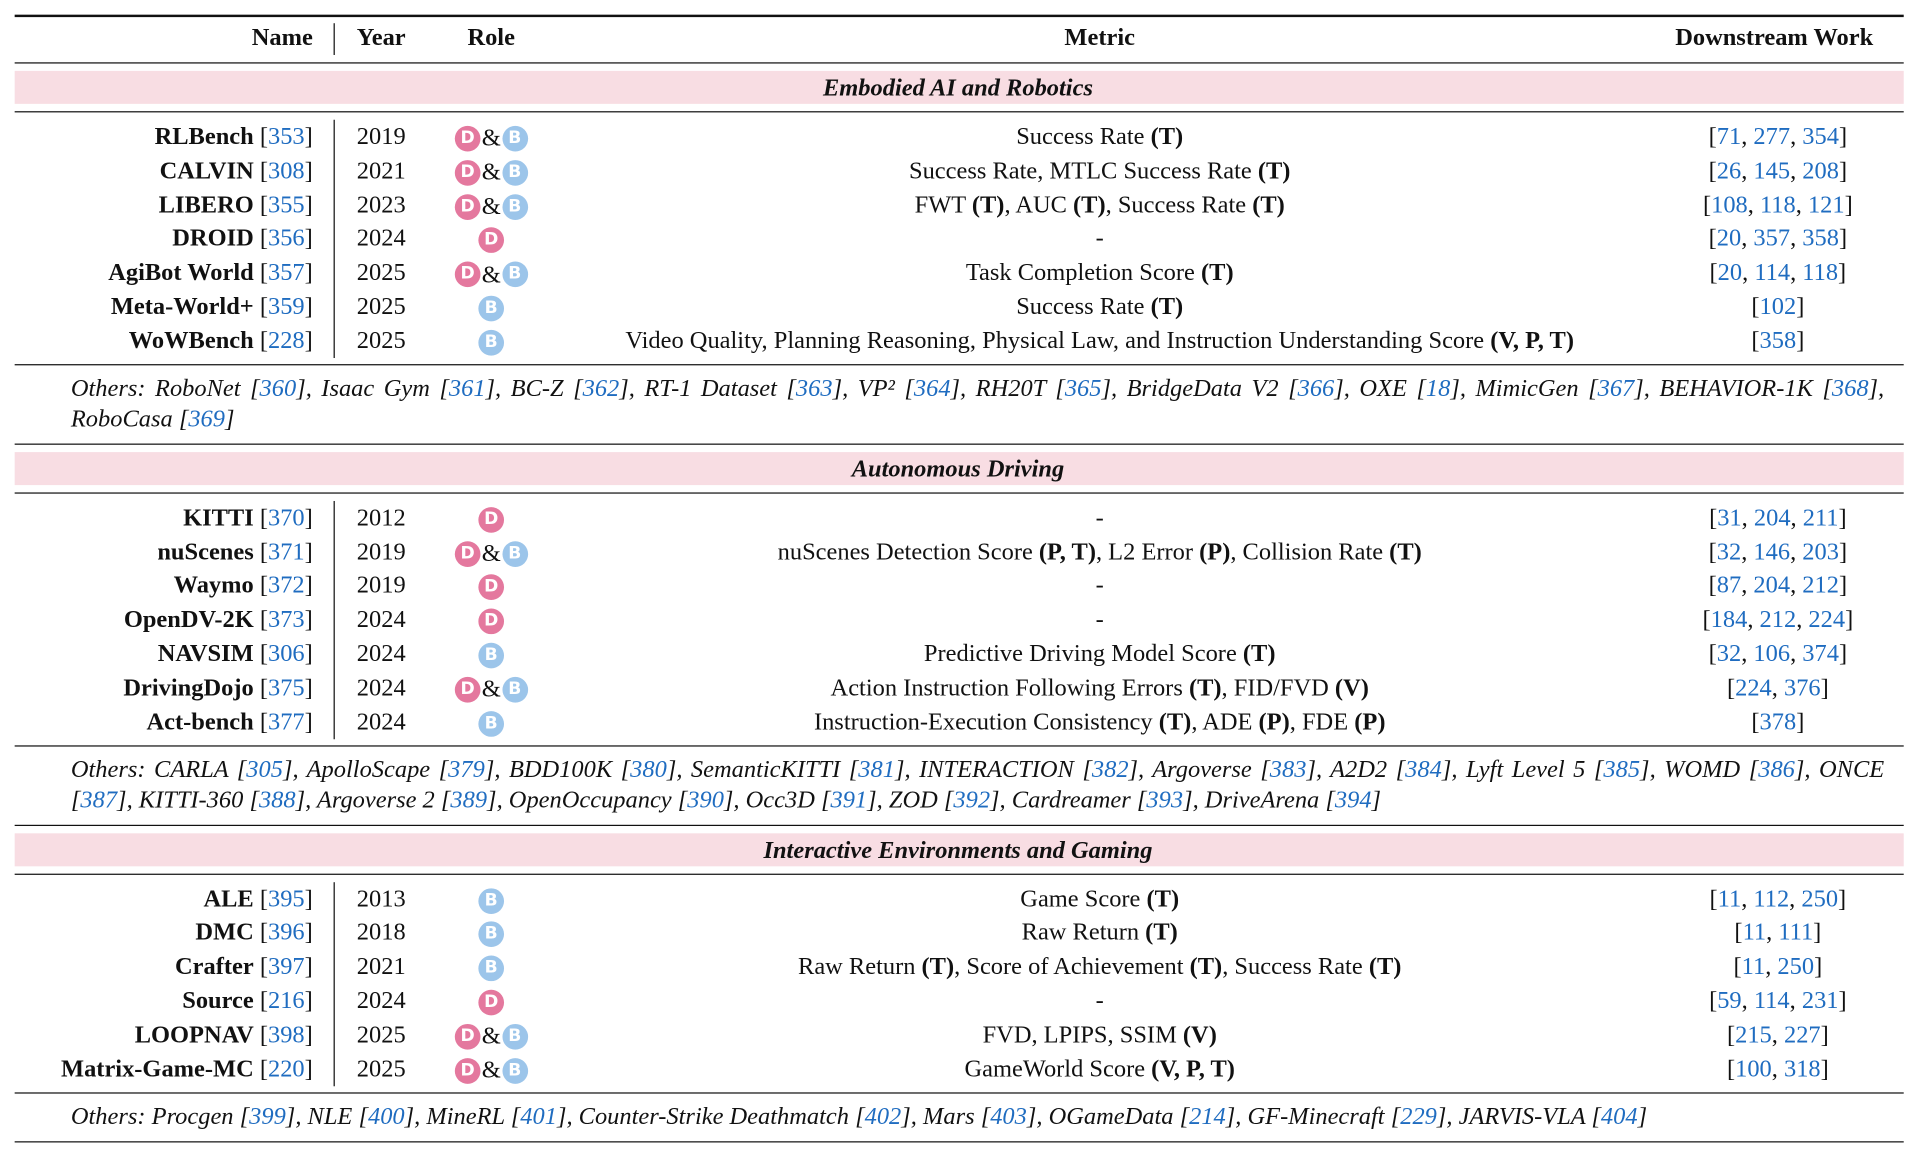  Describe the element at coordinates (1225, 722) in the screenshot. I see `metric-part: , ADE` at that location.